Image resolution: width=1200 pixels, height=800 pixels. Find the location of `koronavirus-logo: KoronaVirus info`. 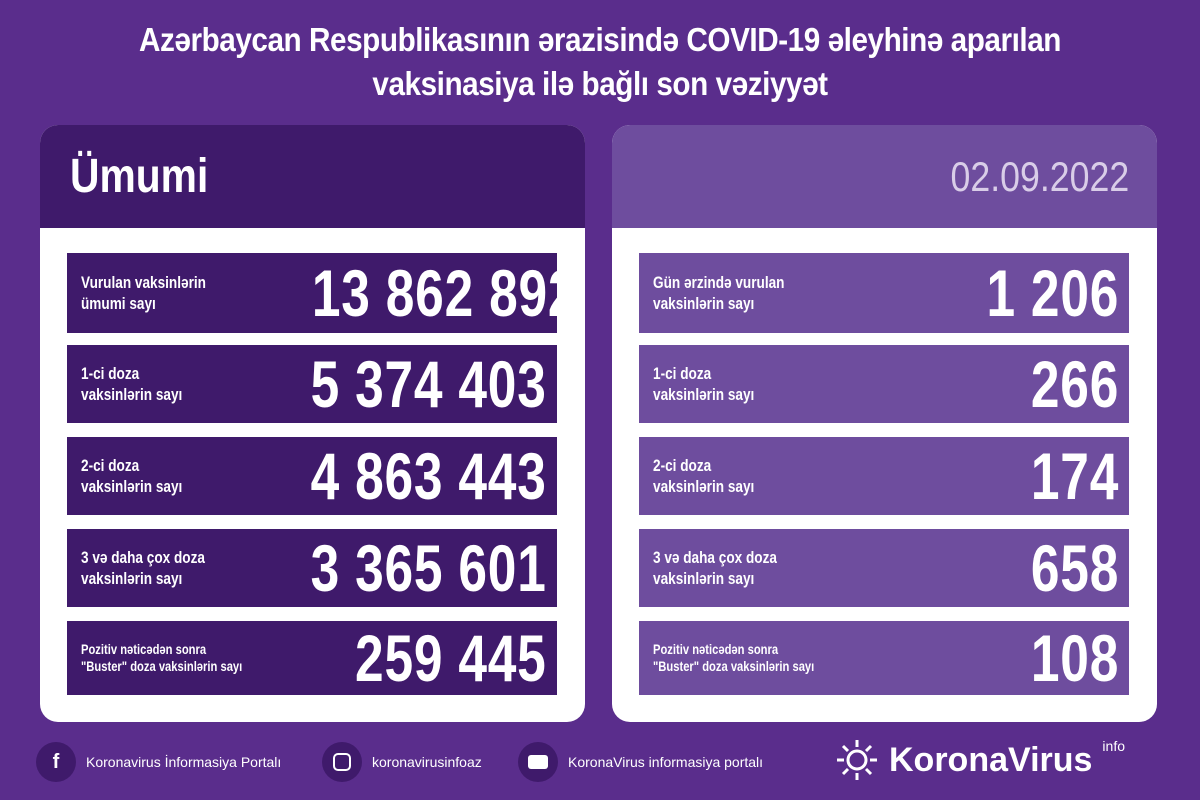

koronavirus-logo: KoronaVirus info is located at coordinates (980, 760).